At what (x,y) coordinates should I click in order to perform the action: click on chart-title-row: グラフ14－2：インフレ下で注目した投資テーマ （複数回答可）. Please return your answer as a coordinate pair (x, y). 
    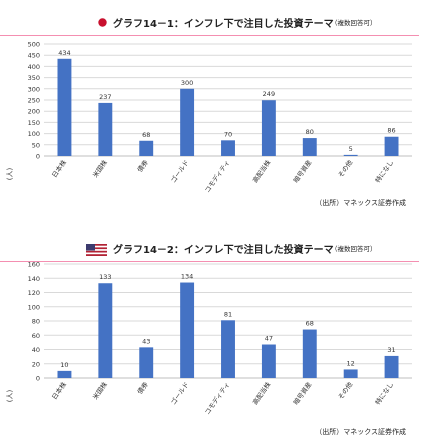
    Looking at the image, I should click on (214, 251).